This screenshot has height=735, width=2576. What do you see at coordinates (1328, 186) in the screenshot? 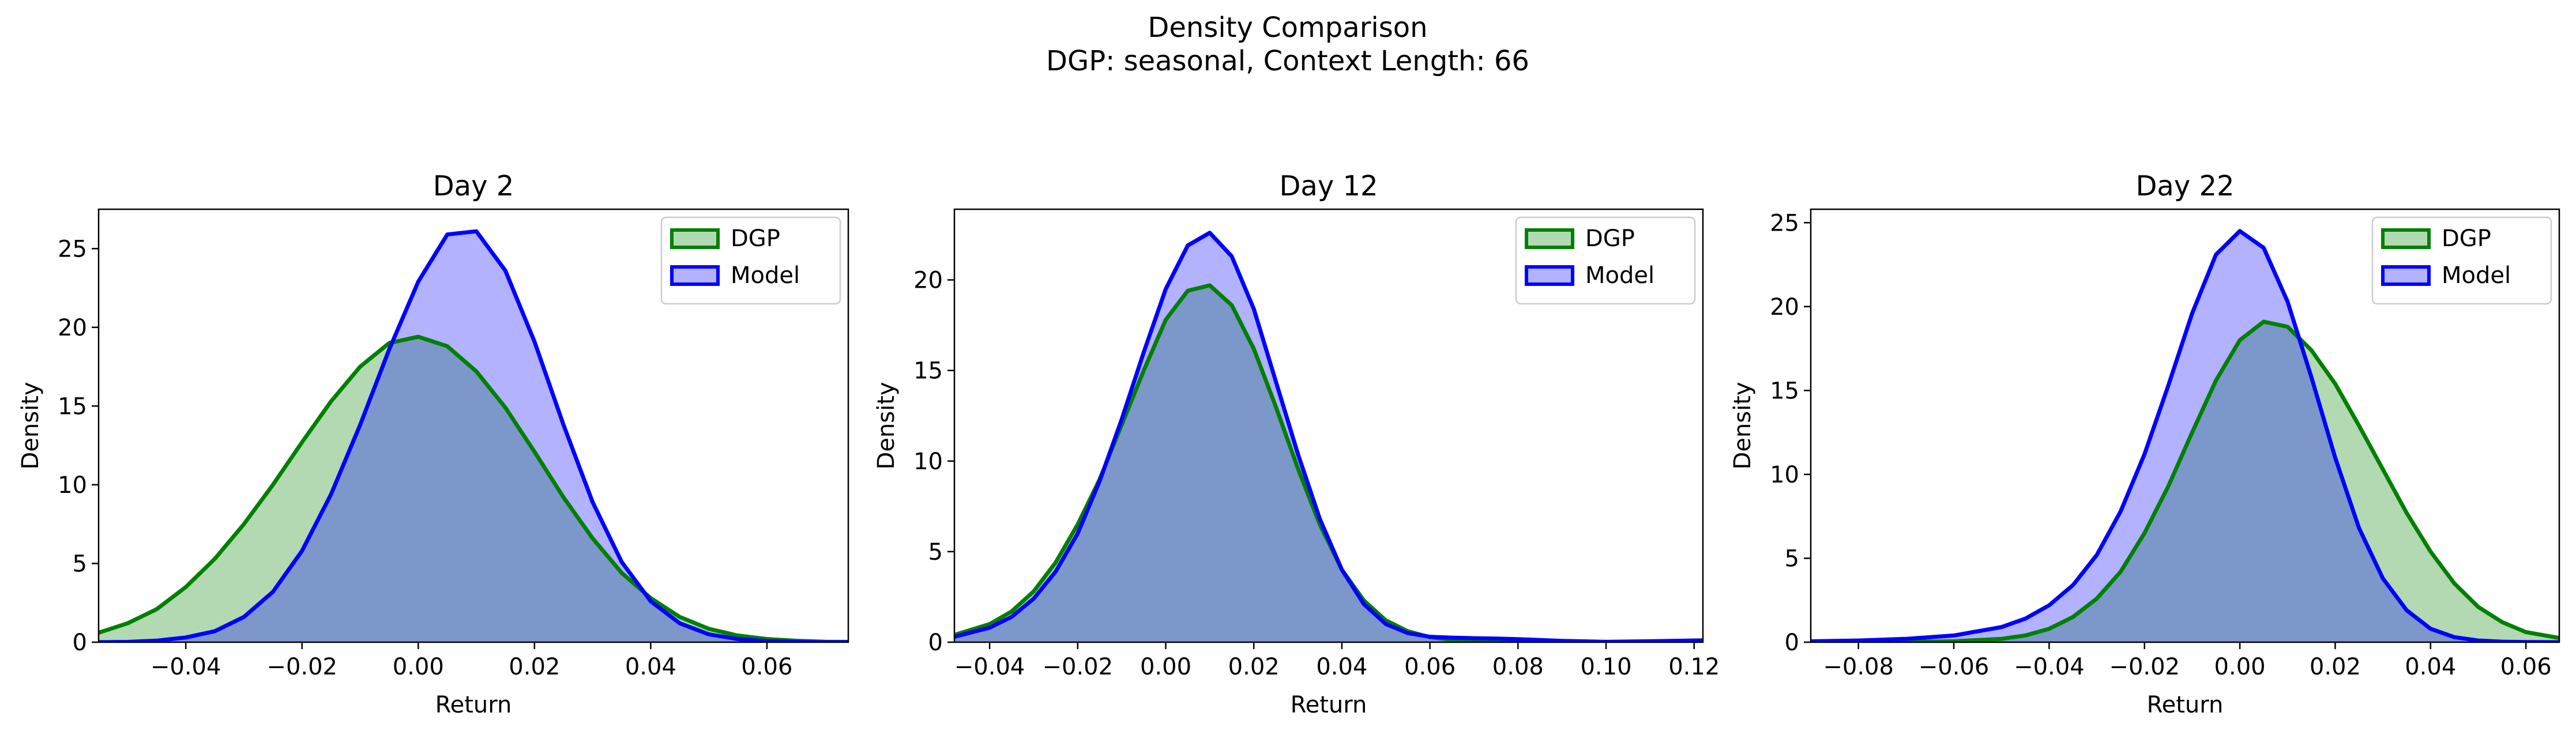
I see `panel-title: Day 12` at bounding box center [1328, 186].